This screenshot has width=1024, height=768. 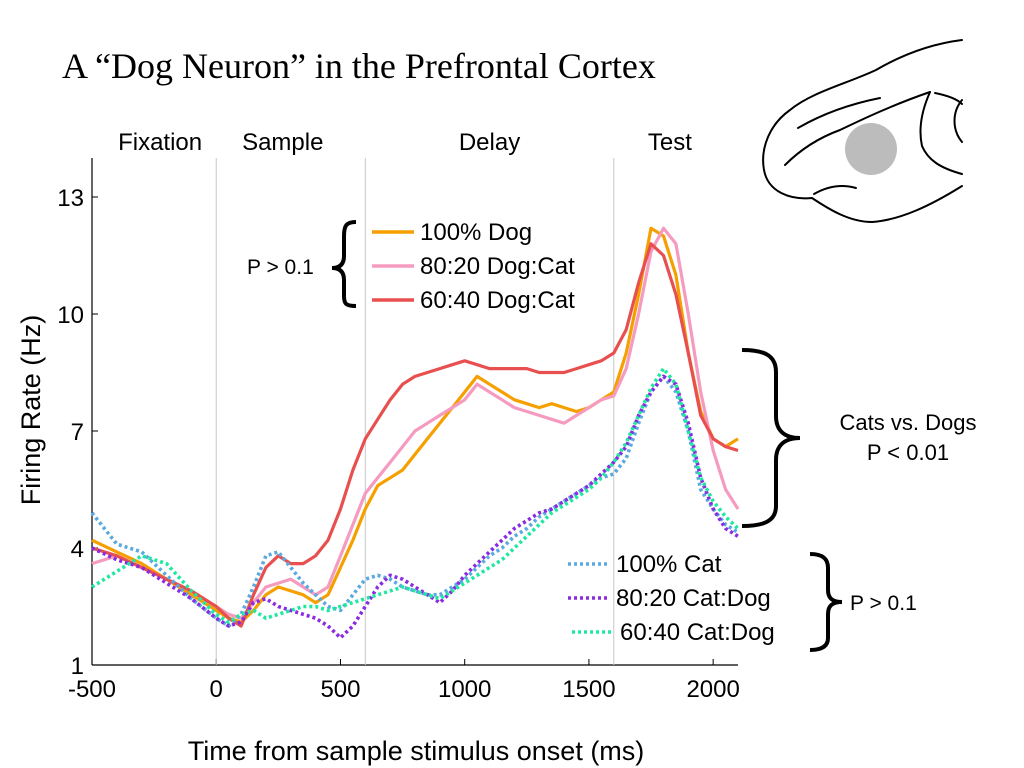 What do you see at coordinates (344, 264) in the screenshot?
I see `dog-group-bracket` at bounding box center [344, 264].